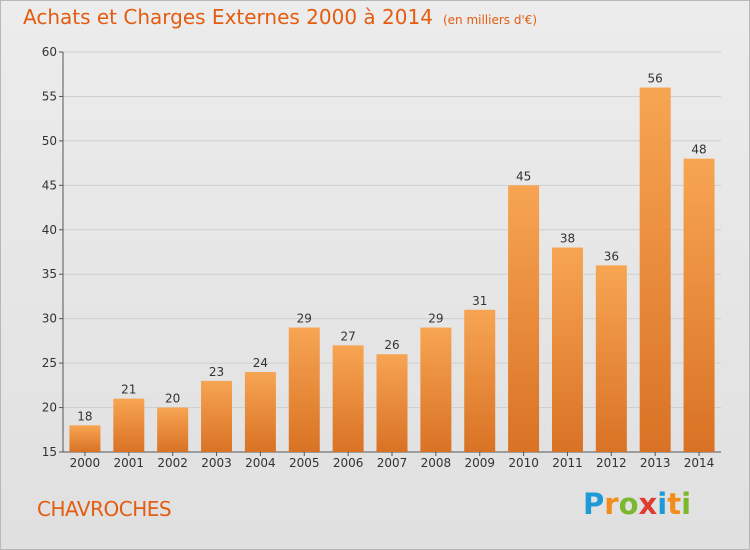 This screenshot has width=750, height=550. What do you see at coordinates (260, 363) in the screenshot?
I see `bar-value-label: 24` at bounding box center [260, 363].